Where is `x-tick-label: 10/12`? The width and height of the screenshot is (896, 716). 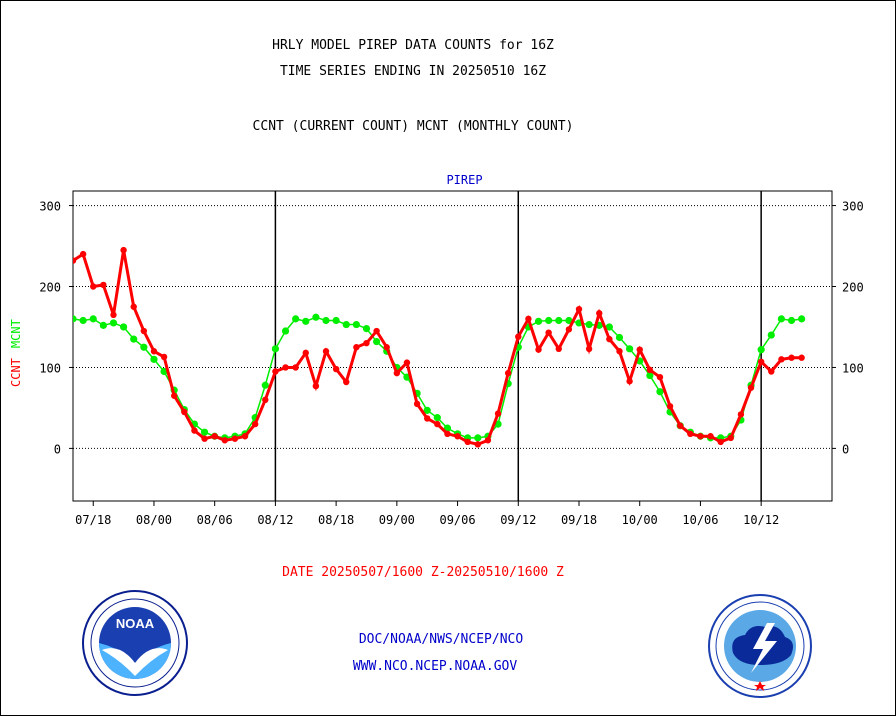
x-tick-label: 10/12 is located at coordinates (761, 520).